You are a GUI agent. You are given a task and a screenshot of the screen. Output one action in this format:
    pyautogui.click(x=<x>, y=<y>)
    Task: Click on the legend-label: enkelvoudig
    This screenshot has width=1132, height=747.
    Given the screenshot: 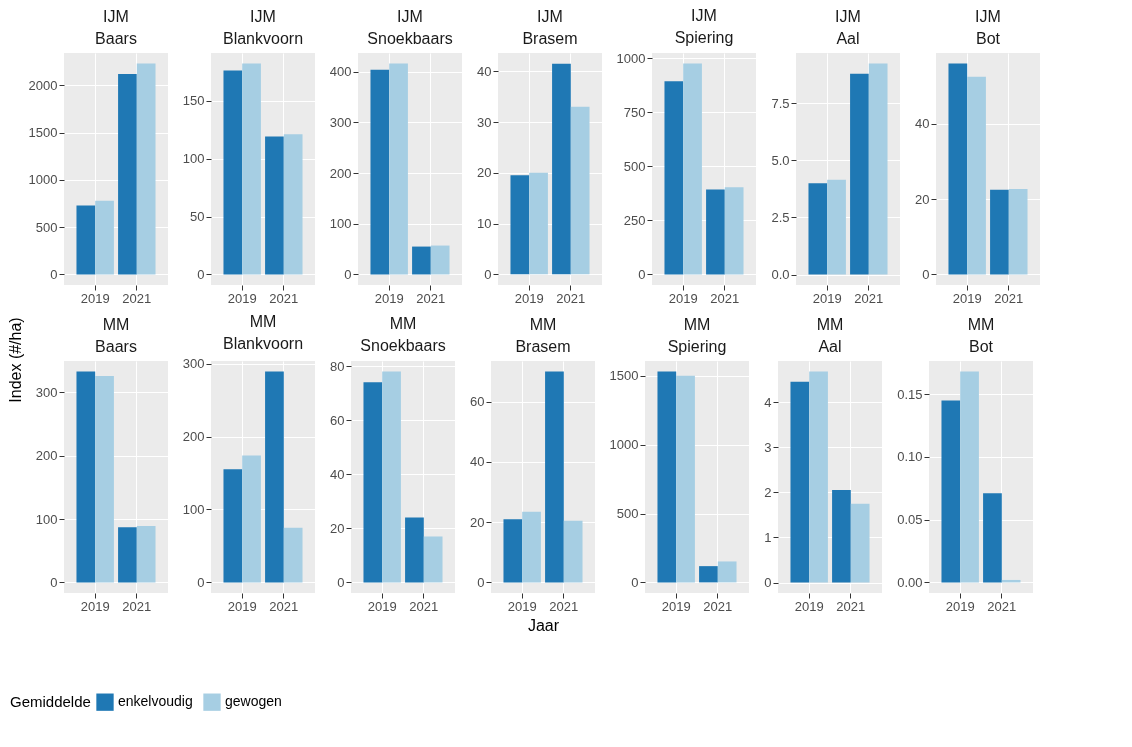 What is the action you would take?
    pyautogui.click(x=155, y=701)
    